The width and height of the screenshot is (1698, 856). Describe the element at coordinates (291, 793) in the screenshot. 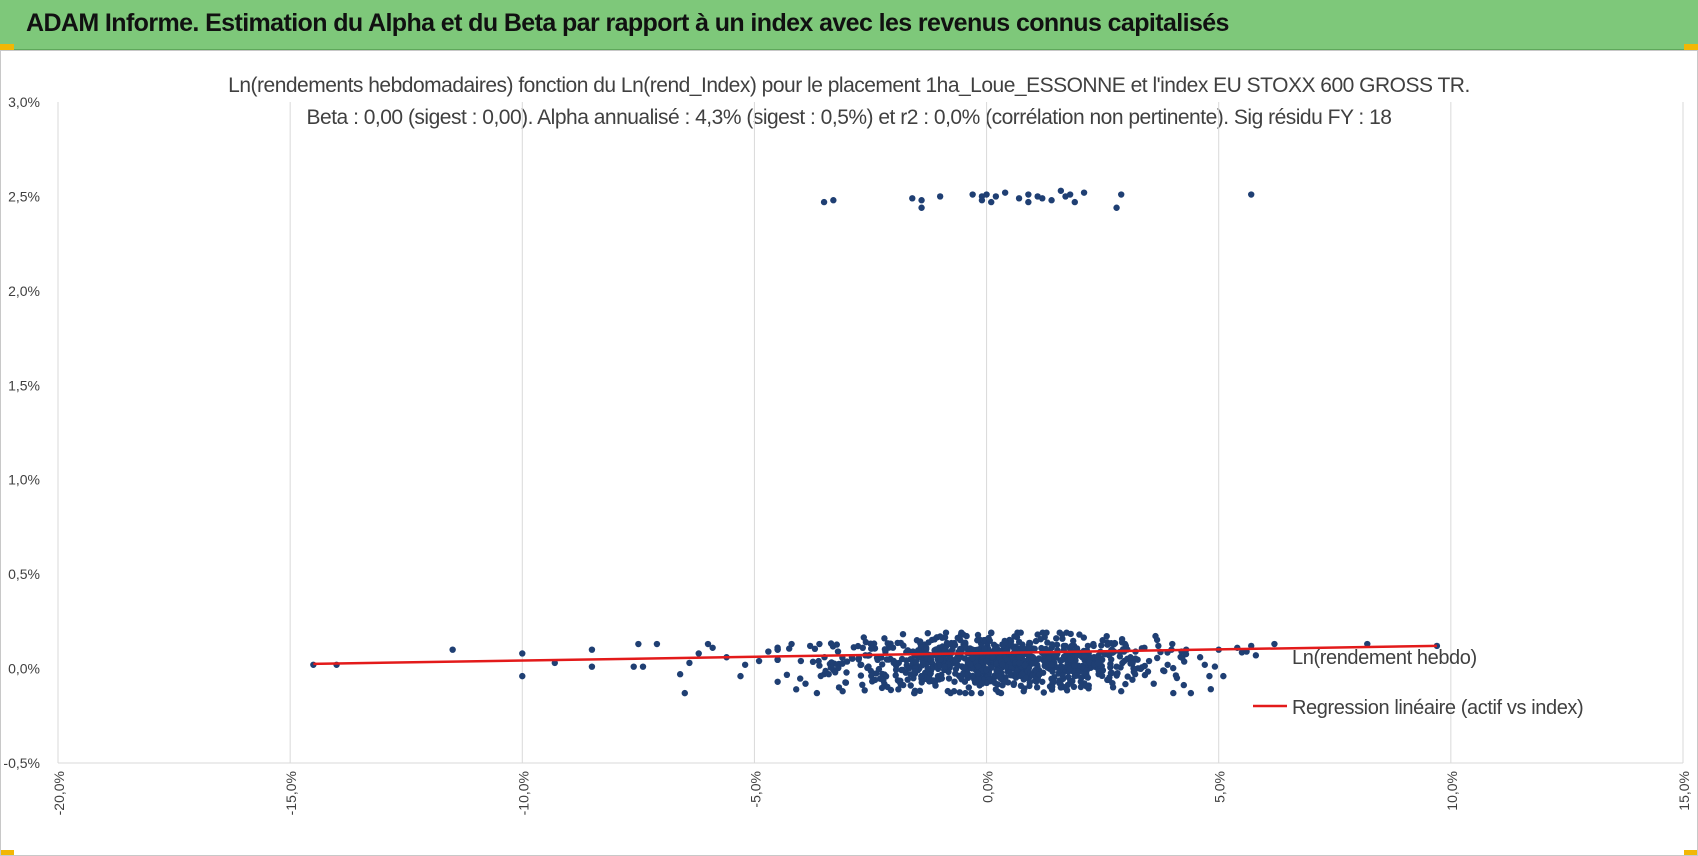

I see `x-tick-label: -15,0%` at that location.